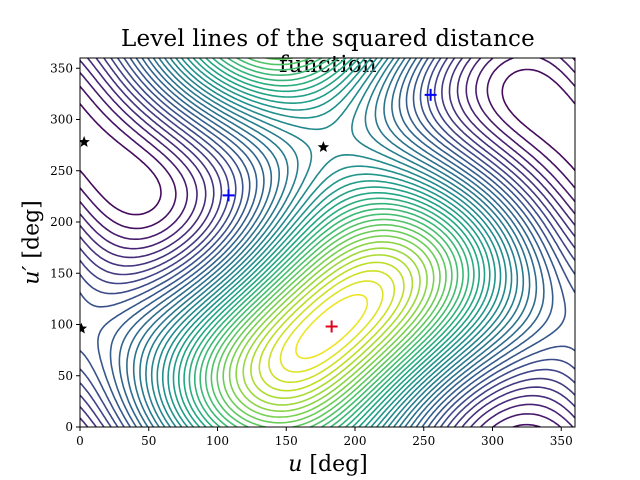 The image size is (640, 480). Describe the element at coordinates (355, 441) in the screenshot. I see `x-tick-label: 200` at that location.